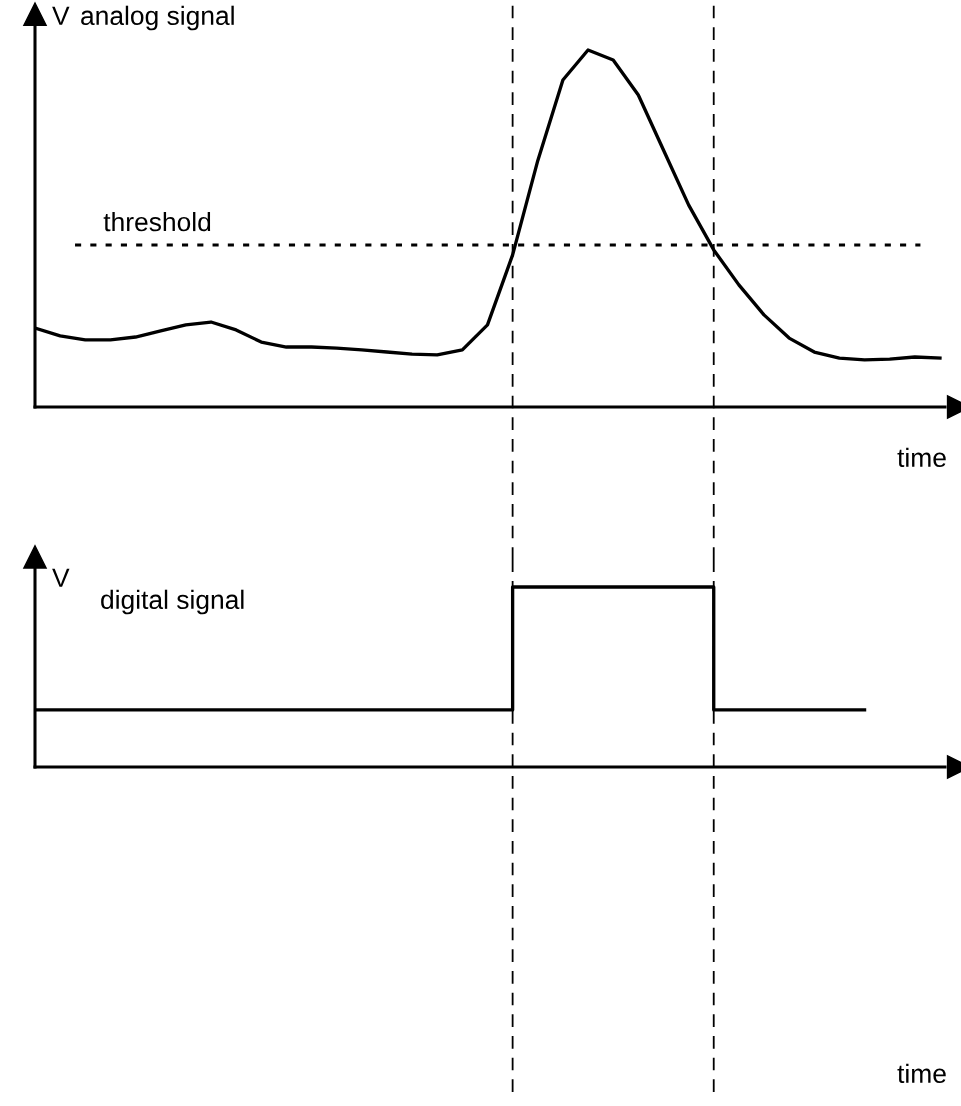 Image resolution: width=961 pixels, height=1106 pixels. What do you see at coordinates (157, 18) in the screenshot?
I see `chart-title: analog signal` at bounding box center [157, 18].